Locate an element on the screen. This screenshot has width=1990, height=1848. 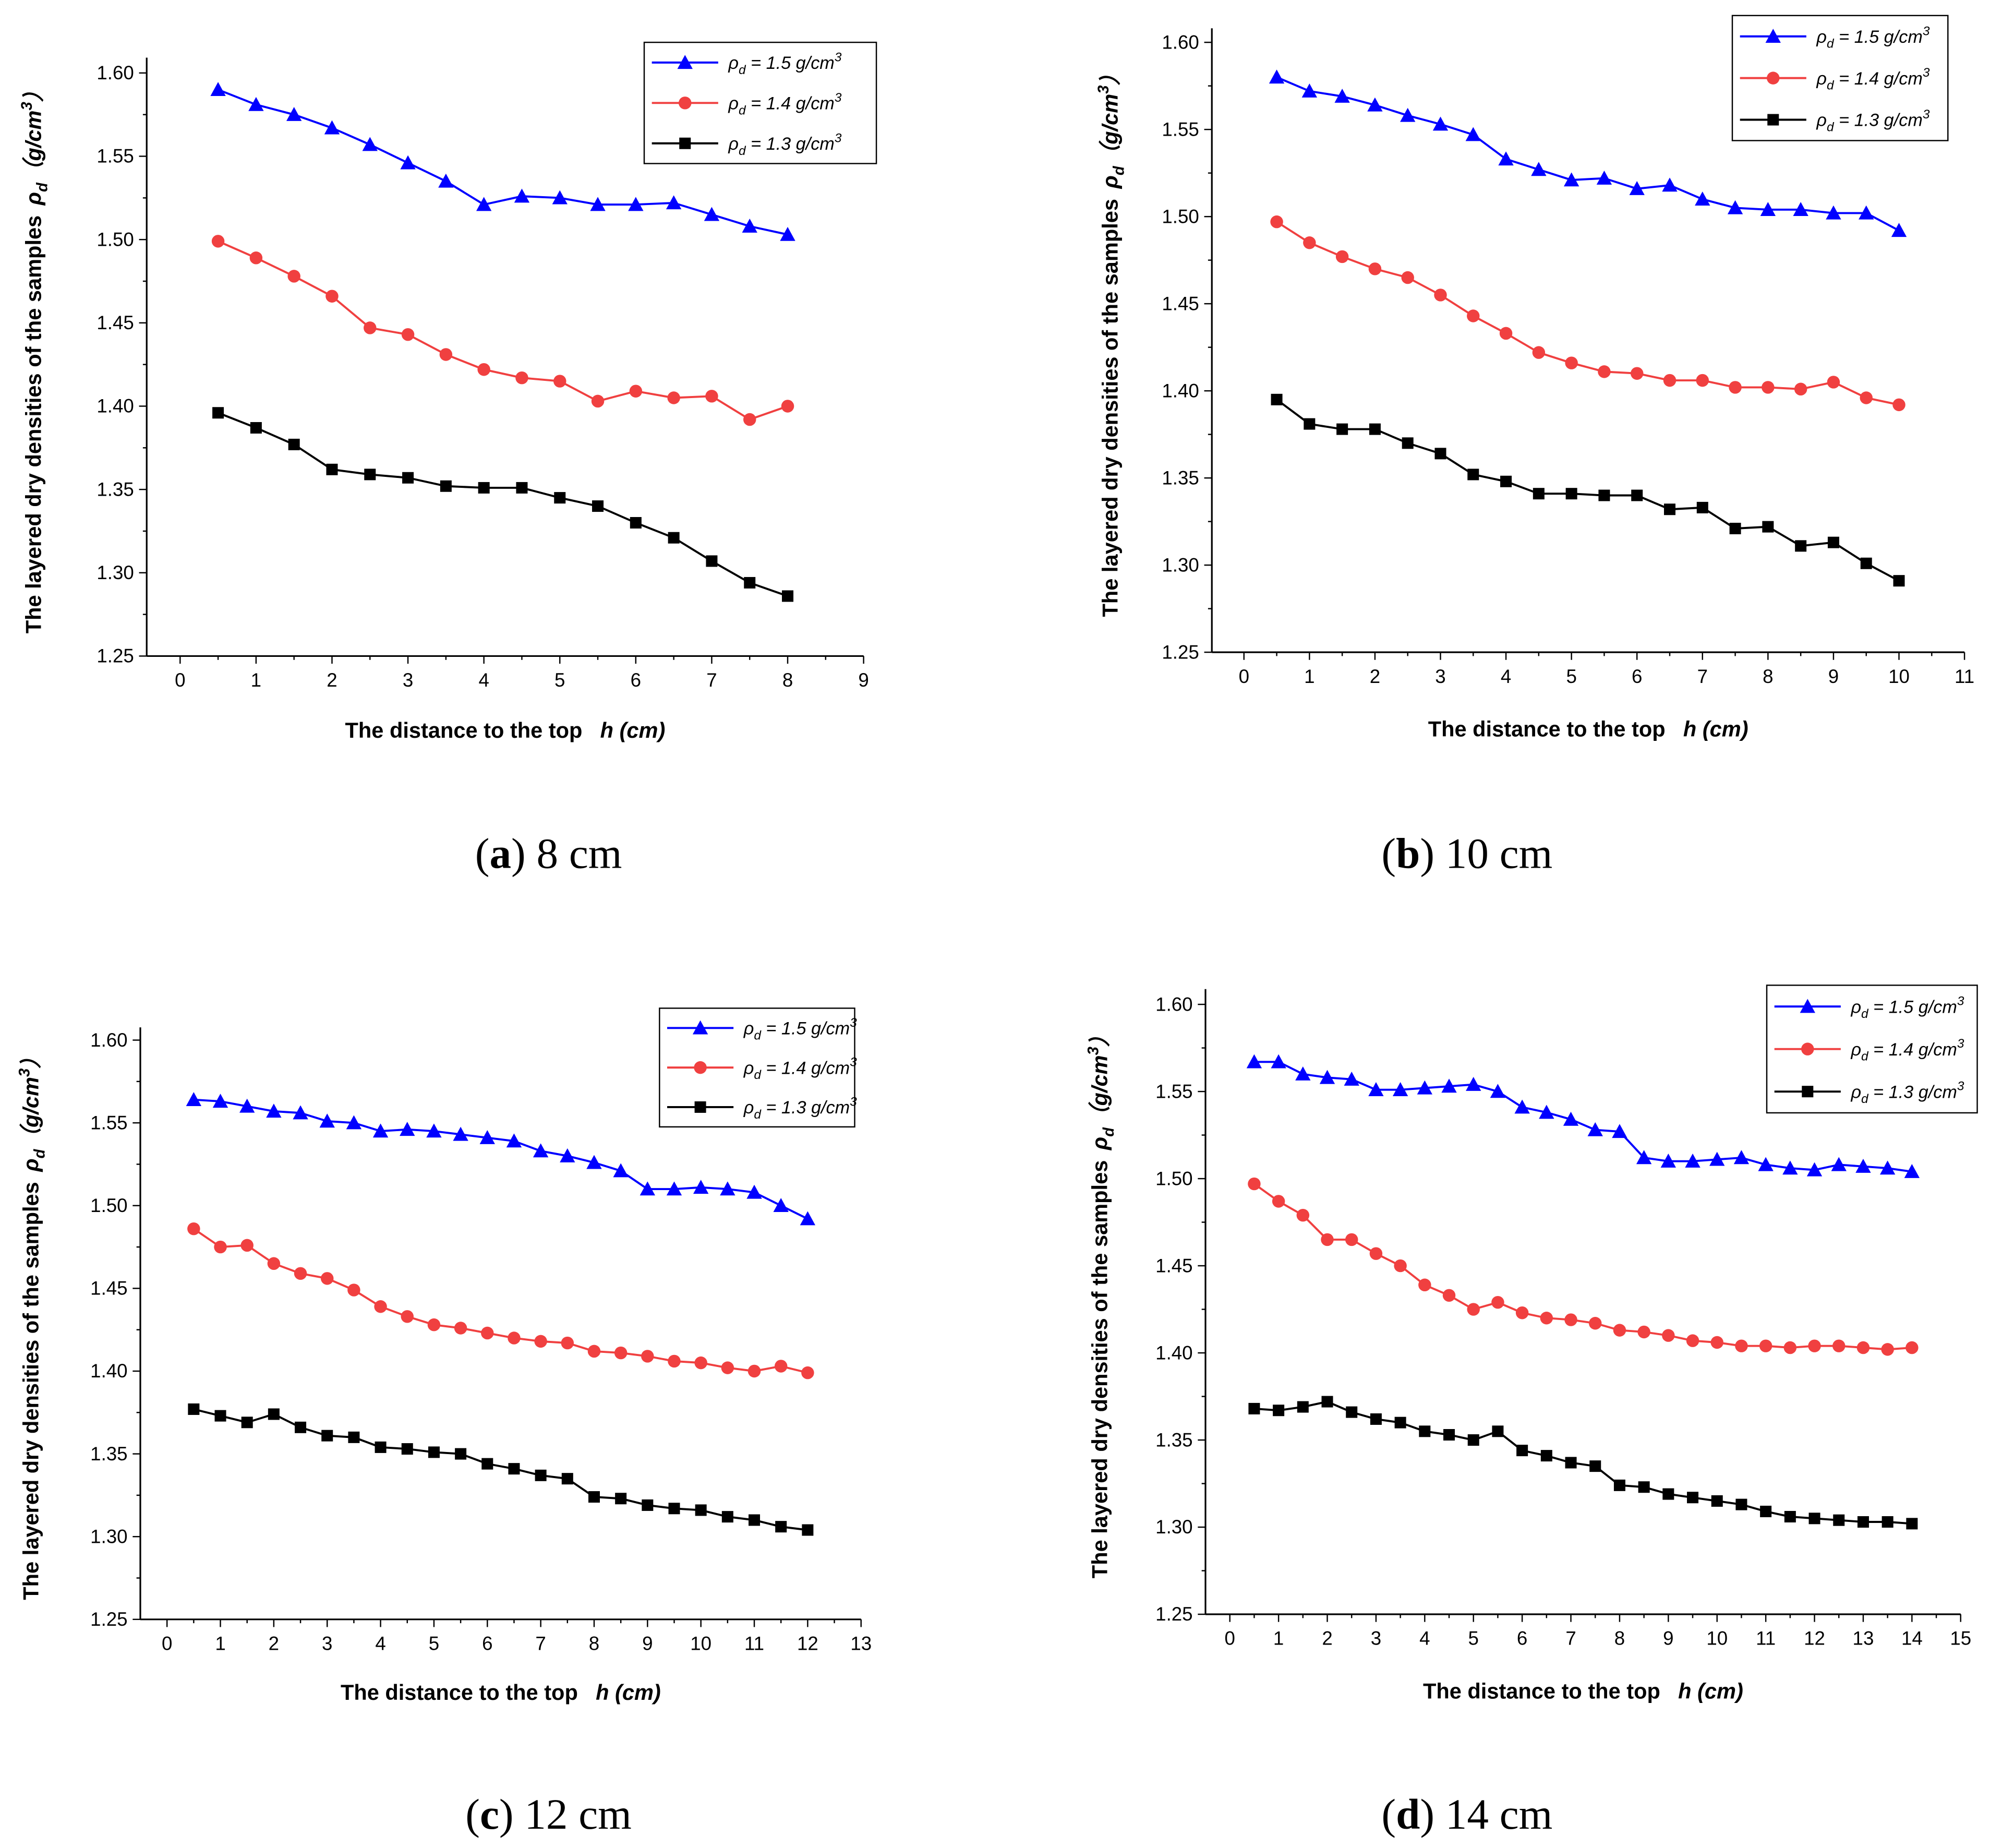
legend-text: = 1.4 g/cm is located at coordinates (1878, 79).